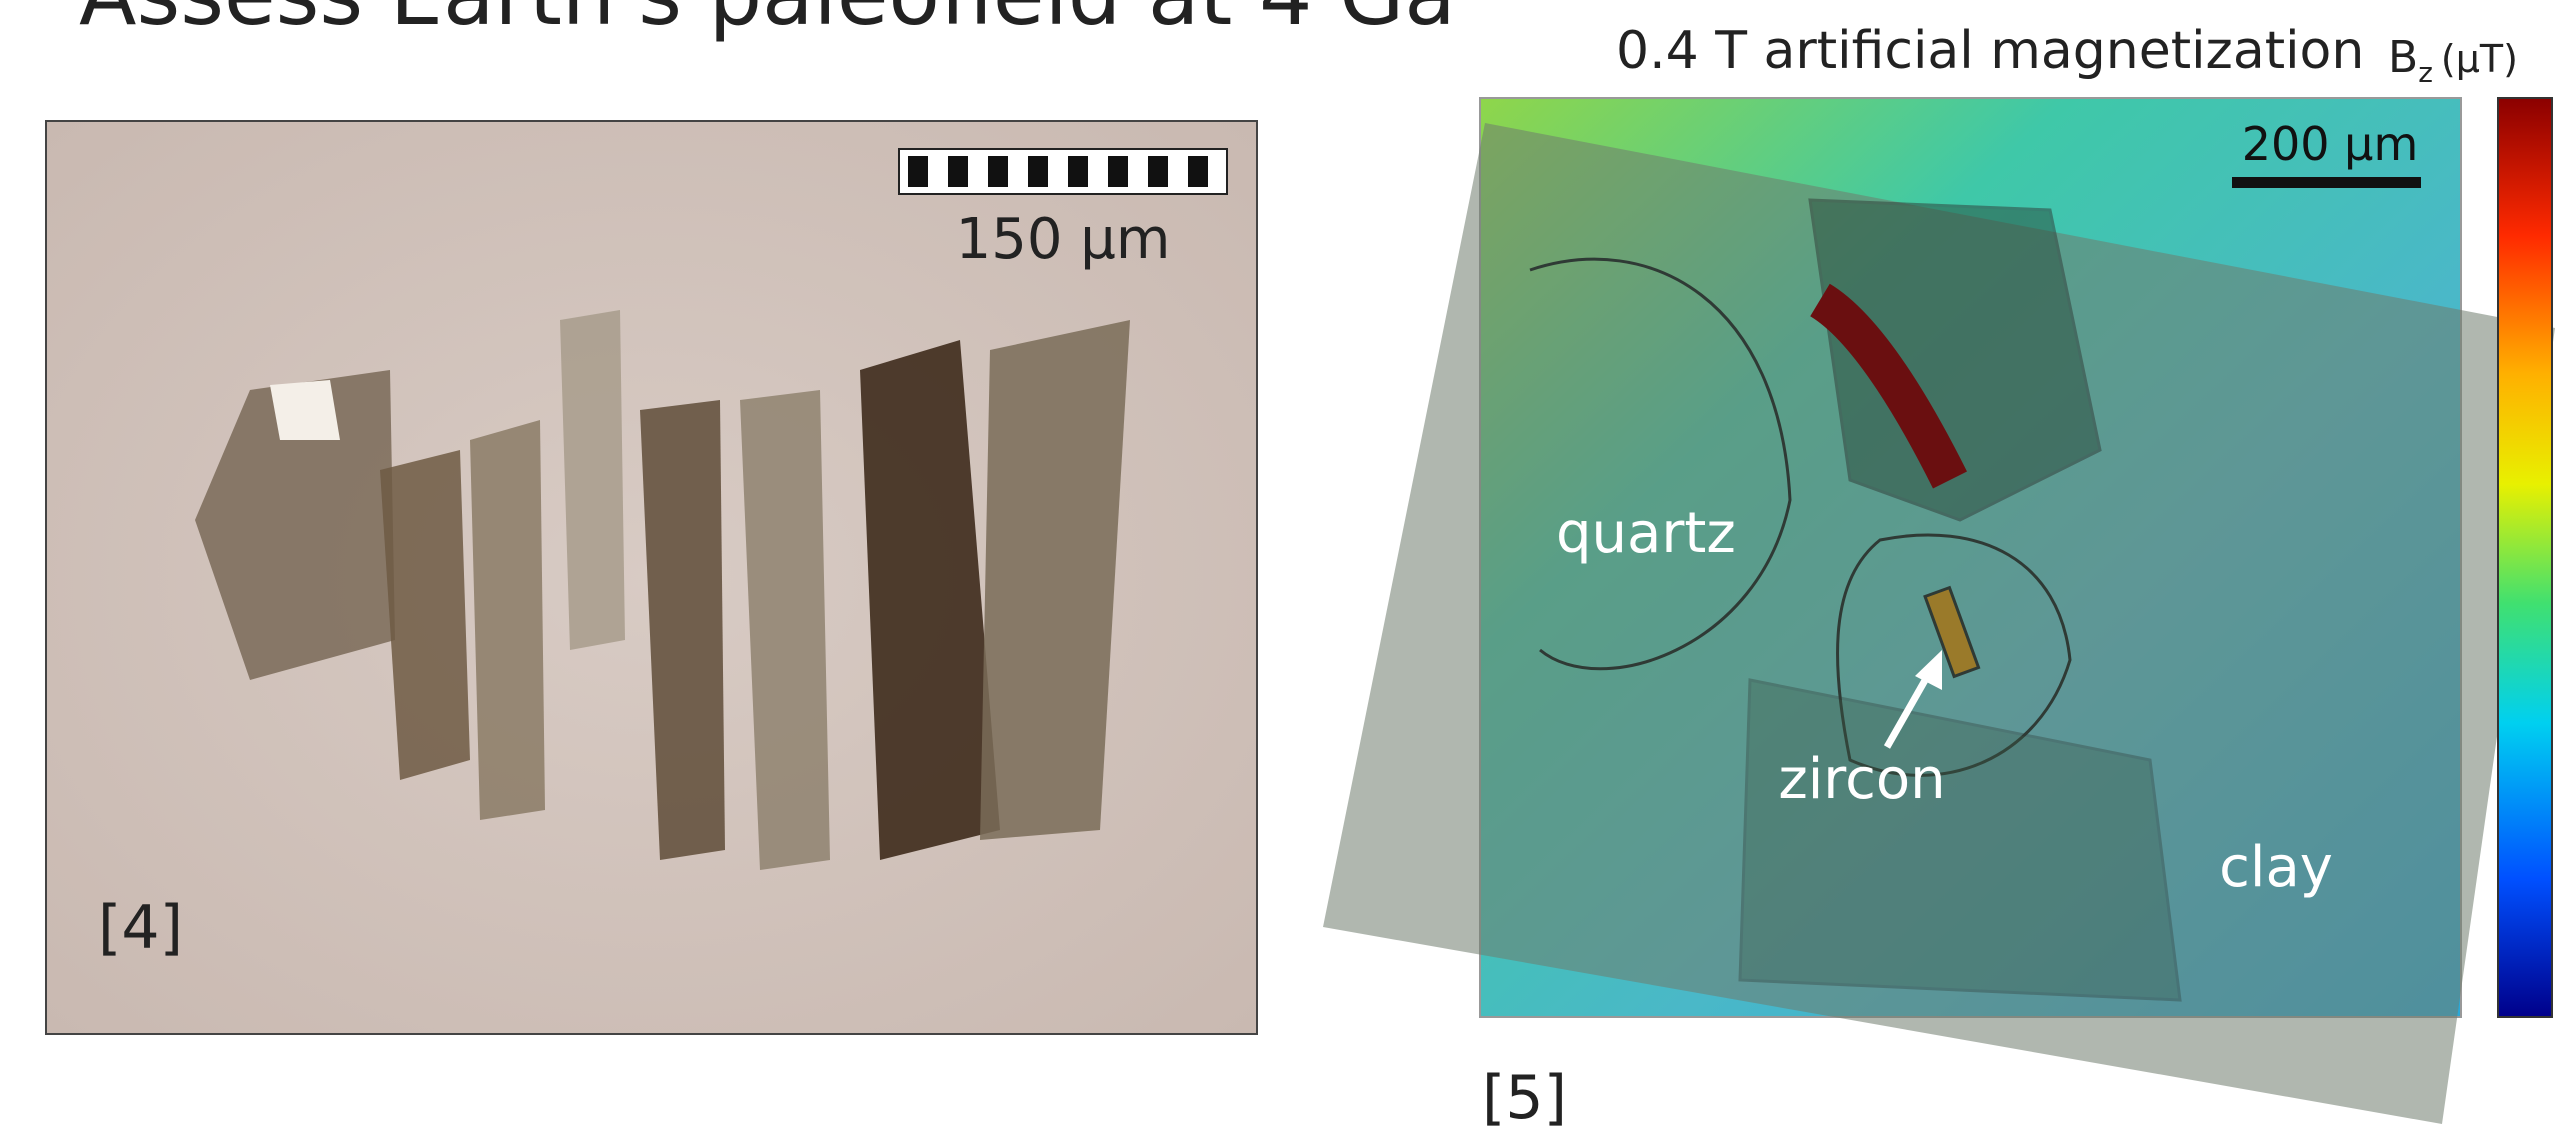 The width and height of the screenshot is (2573, 1131). Describe the element at coordinates (1524, 1097) in the screenshot. I see `citation: [5]` at that location.